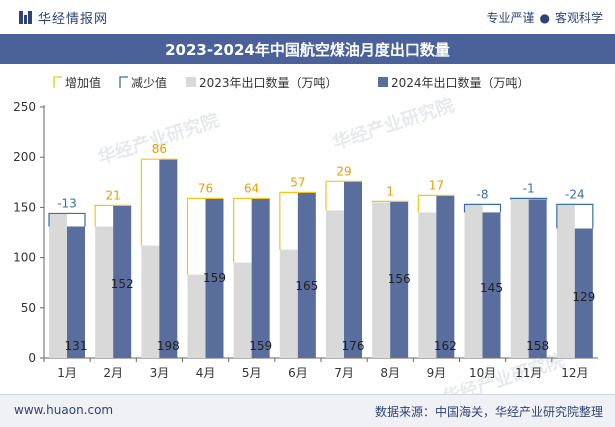 The width and height of the screenshot is (615, 427). I want to click on y-tick-label: 50, so click(28, 308).